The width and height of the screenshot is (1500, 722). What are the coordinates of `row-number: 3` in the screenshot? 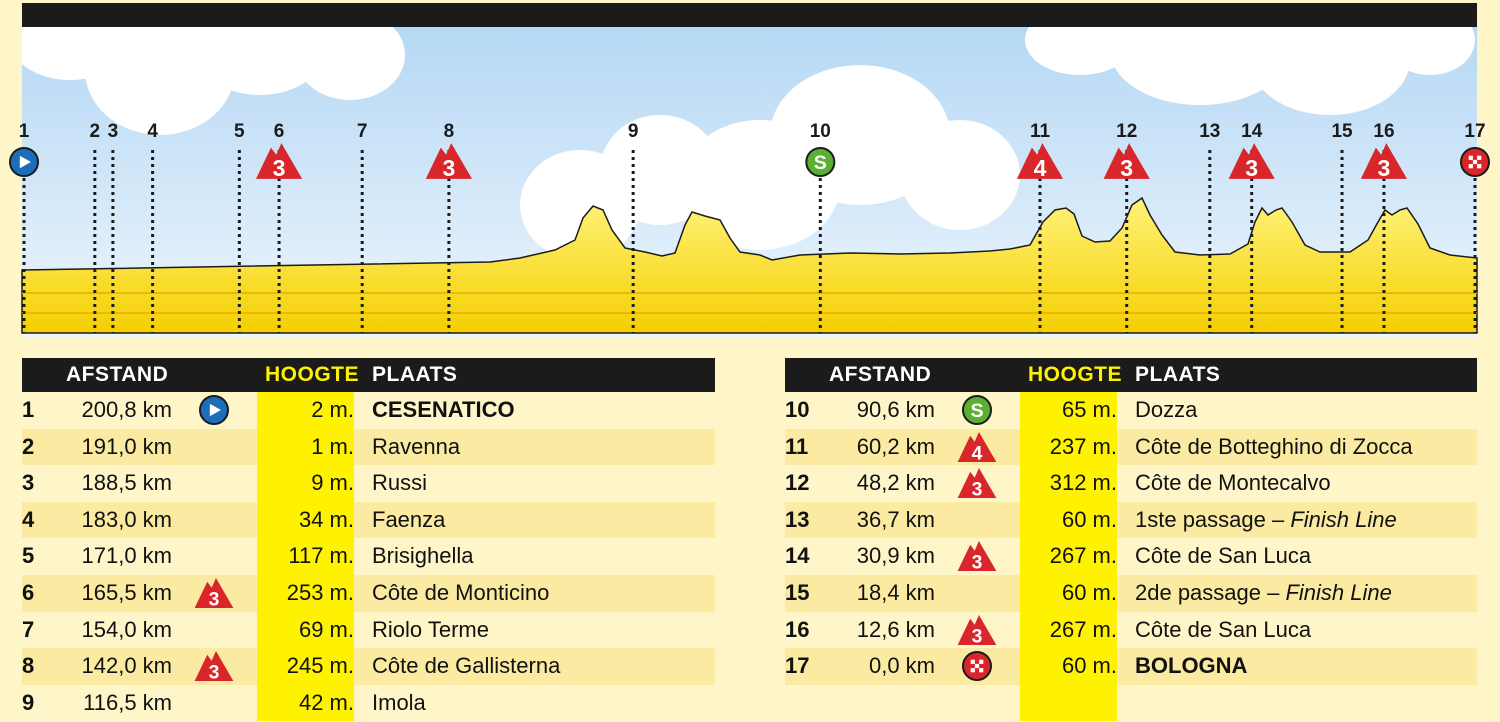 It's located at (28, 483).